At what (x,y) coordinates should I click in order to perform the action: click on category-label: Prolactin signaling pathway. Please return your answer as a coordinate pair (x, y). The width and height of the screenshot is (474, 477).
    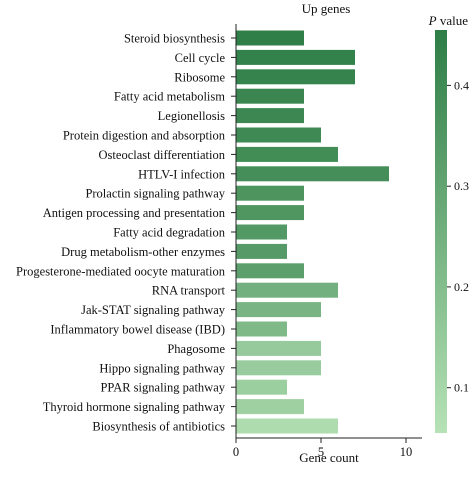
    Looking at the image, I should click on (155, 194).